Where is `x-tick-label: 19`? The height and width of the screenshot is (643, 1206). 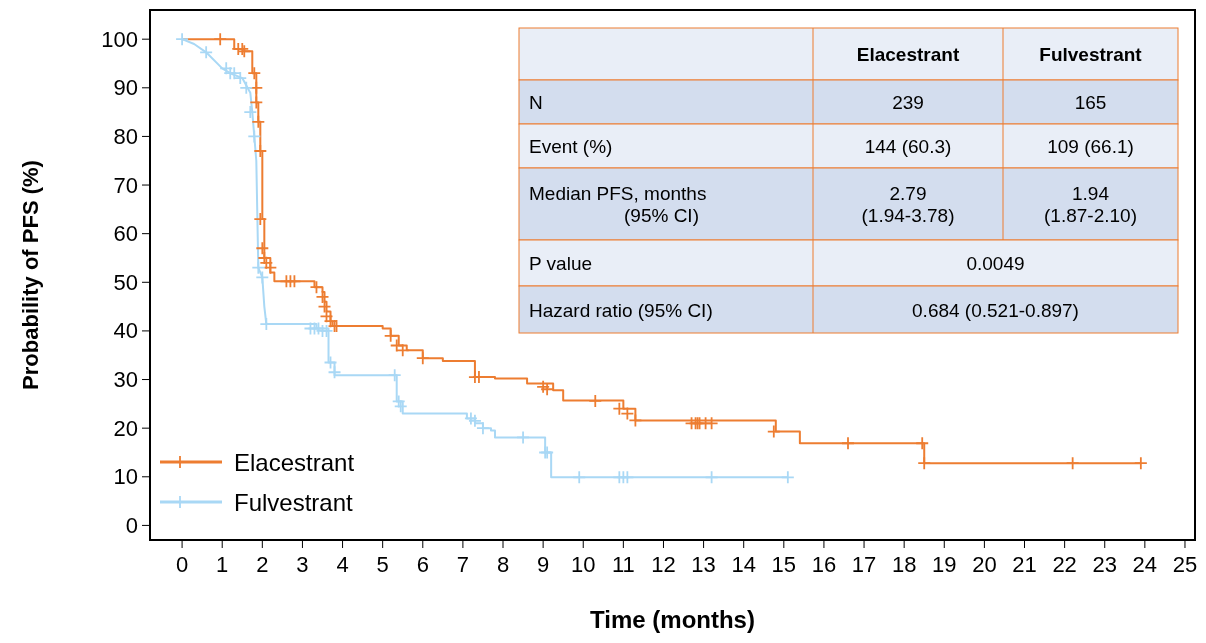 x-tick-label: 19 is located at coordinates (944, 564).